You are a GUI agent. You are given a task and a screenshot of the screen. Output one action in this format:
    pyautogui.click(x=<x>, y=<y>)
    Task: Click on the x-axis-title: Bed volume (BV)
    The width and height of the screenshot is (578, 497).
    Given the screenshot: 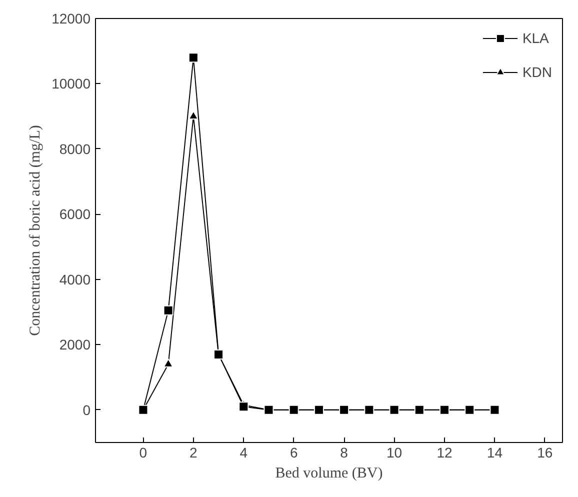 What is the action you would take?
    pyautogui.click(x=329, y=474)
    